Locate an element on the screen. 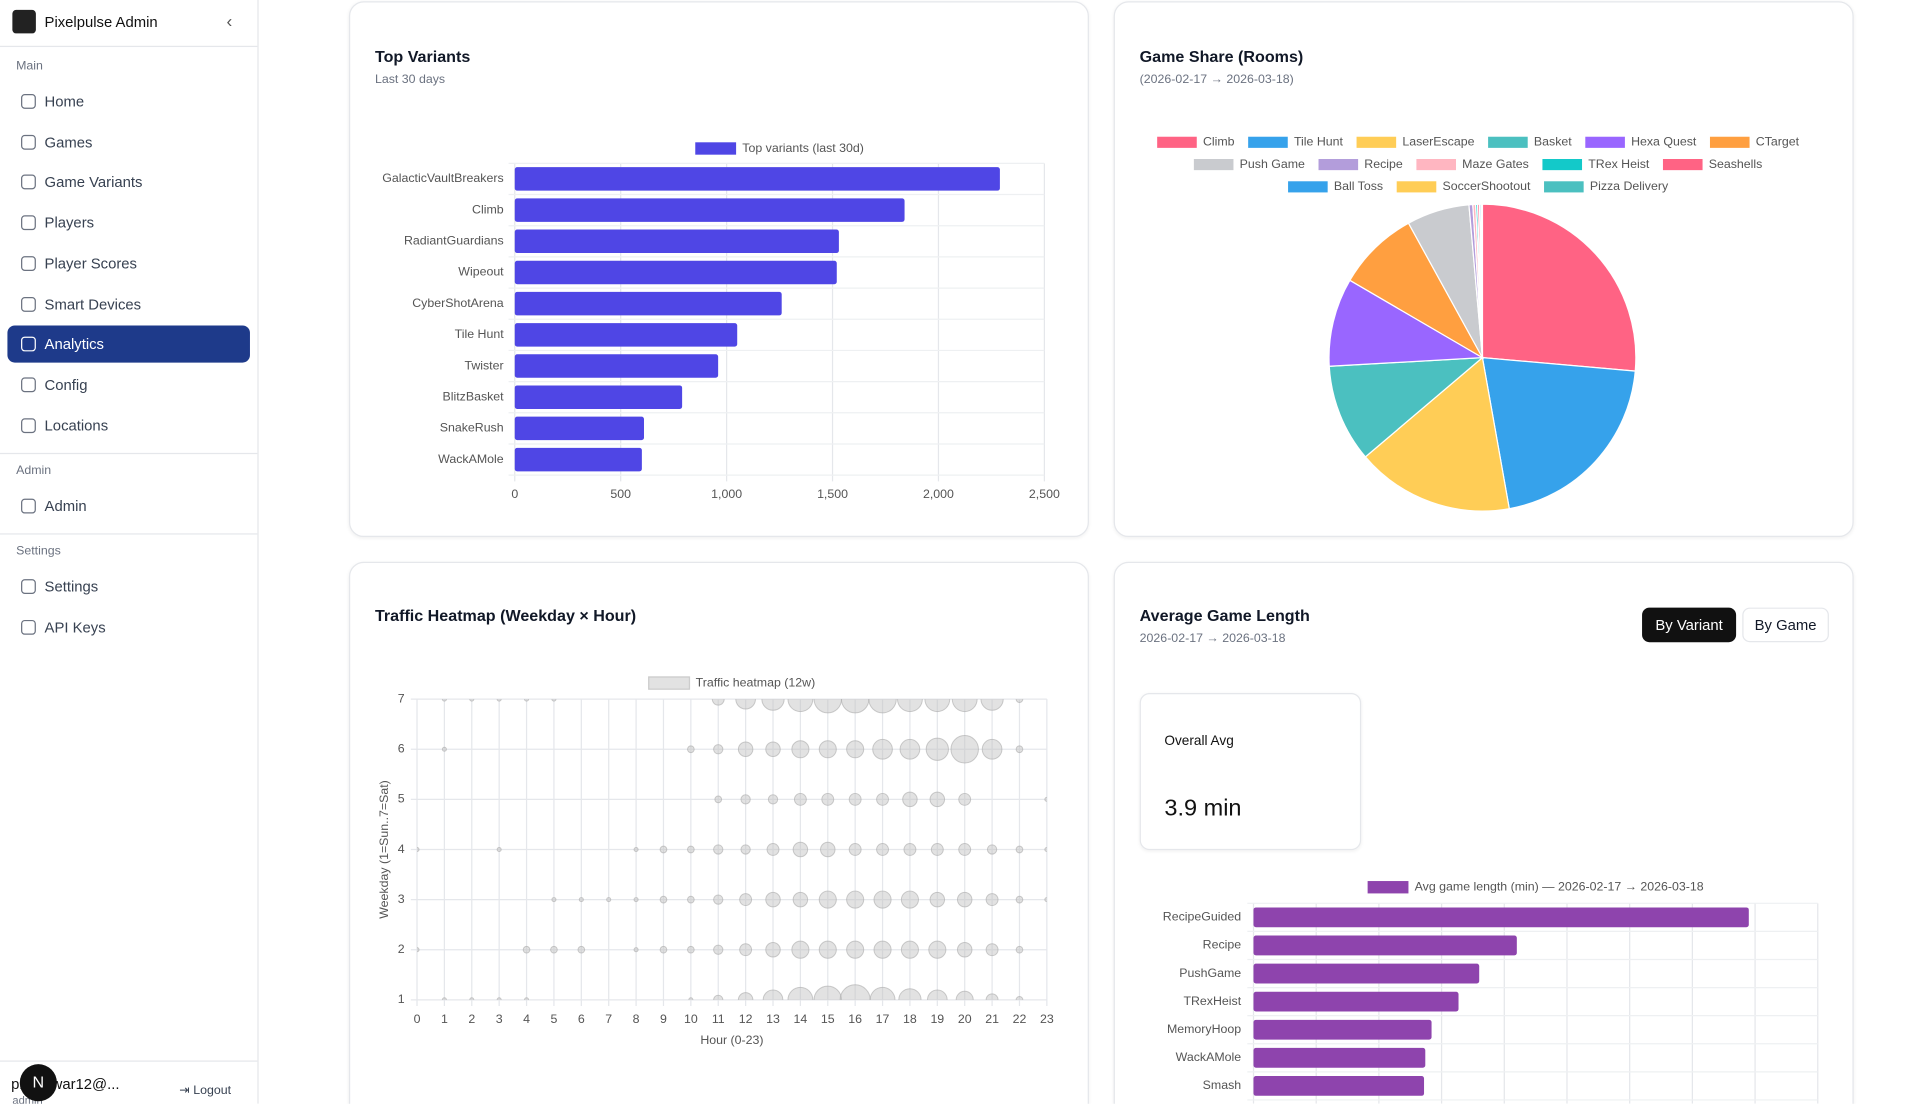 Image resolution: width=1918 pixels, height=1104 pixels. card-subtitle: 2026-02-17 → 2026-03-18 is located at coordinates (1212, 639).